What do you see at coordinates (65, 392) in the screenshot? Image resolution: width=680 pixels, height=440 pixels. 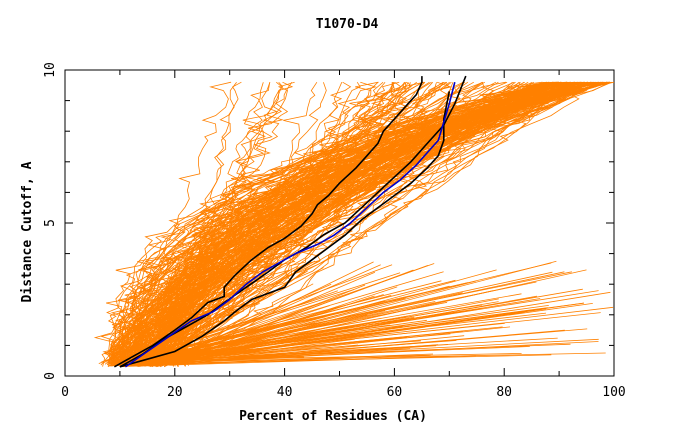 I see `x-tick-label: 0` at bounding box center [65, 392].